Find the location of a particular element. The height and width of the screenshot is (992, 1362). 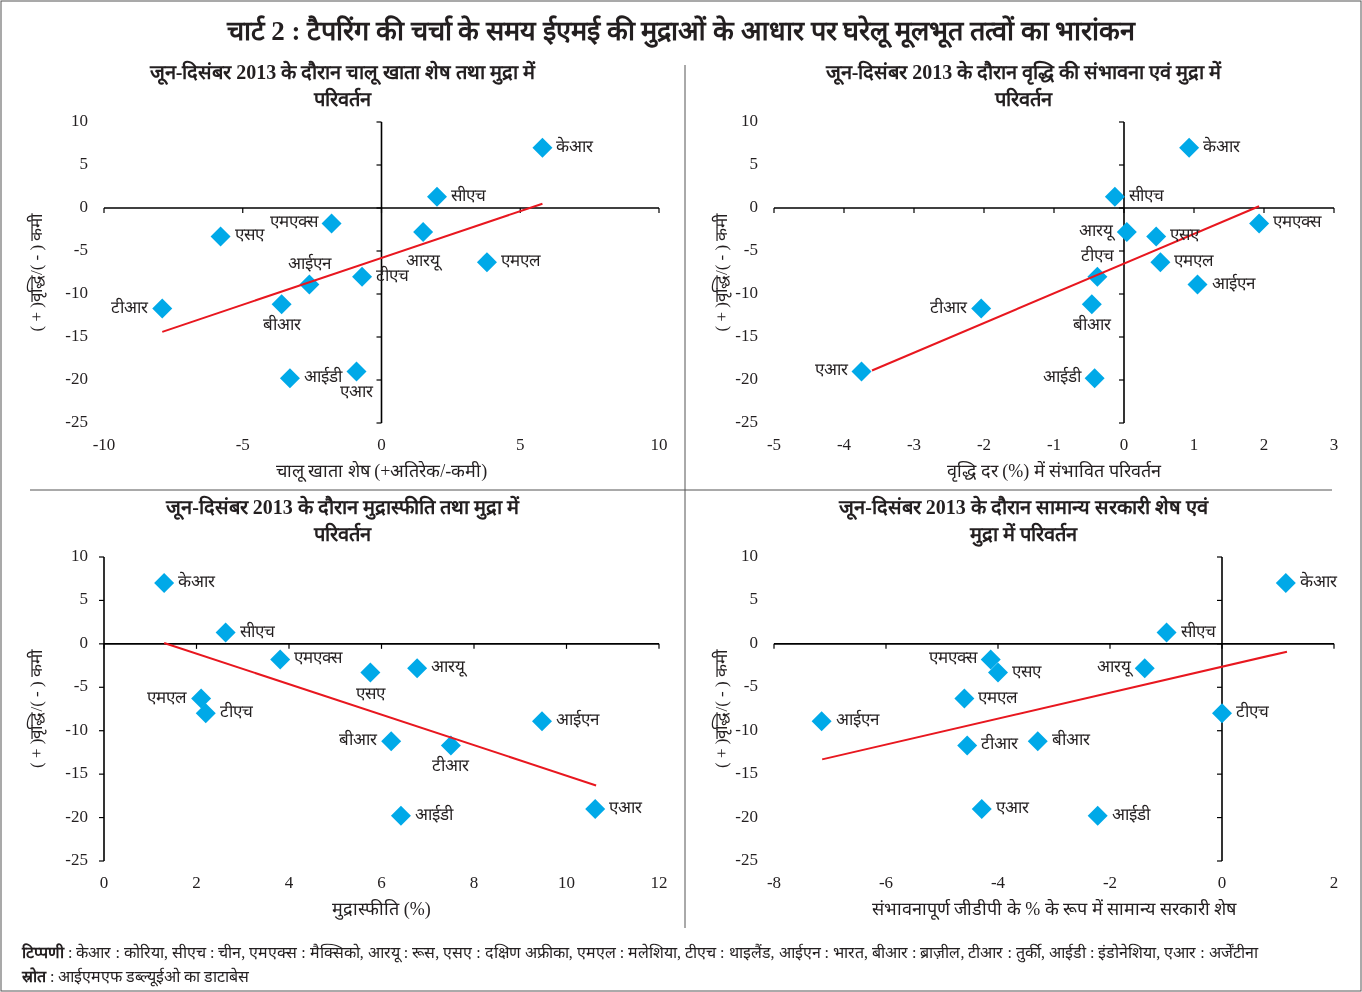

x-tick-label: -8 is located at coordinates (774, 882).